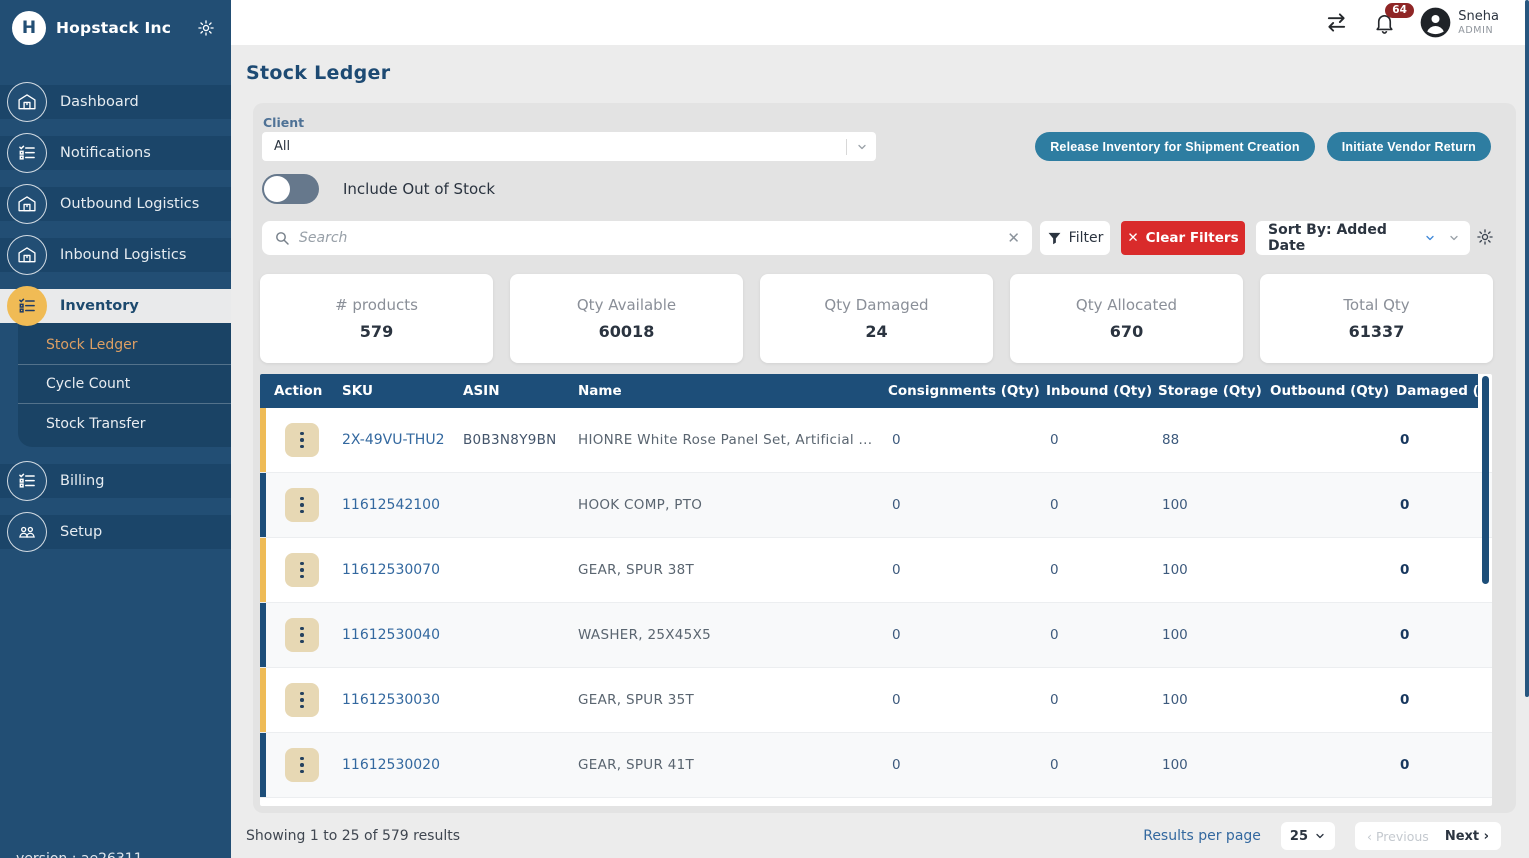  What do you see at coordinates (880, 22) in the screenshot?
I see `topbar: 64 Sneha ADMIN` at bounding box center [880, 22].